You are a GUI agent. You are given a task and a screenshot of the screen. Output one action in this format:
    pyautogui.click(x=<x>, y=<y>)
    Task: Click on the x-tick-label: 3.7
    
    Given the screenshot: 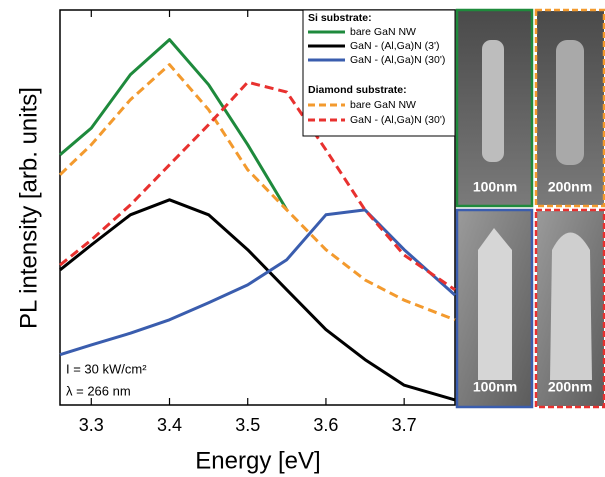 What is the action you would take?
    pyautogui.click(x=404, y=425)
    